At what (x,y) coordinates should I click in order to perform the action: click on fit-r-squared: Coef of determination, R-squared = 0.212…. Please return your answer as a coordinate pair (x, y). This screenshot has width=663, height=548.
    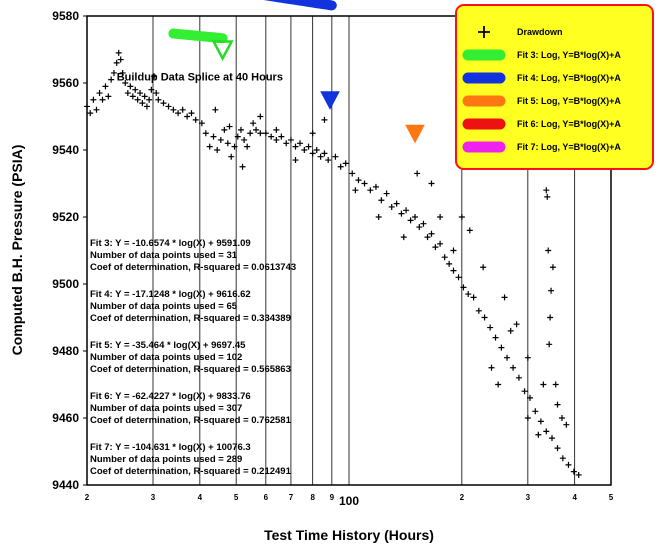
    Looking at the image, I should click on (191, 471).